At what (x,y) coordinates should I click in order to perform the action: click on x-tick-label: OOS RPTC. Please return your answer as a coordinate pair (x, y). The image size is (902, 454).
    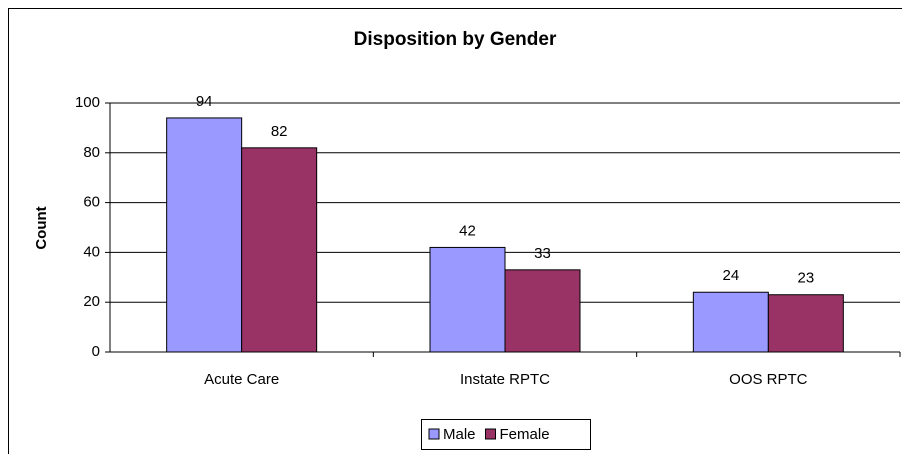
    Looking at the image, I should click on (768, 379).